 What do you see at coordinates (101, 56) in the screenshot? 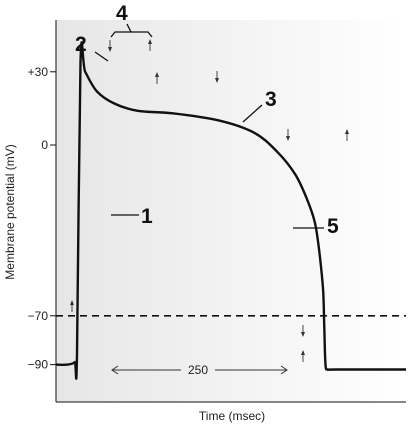
I see `phase-2-leader` at bounding box center [101, 56].